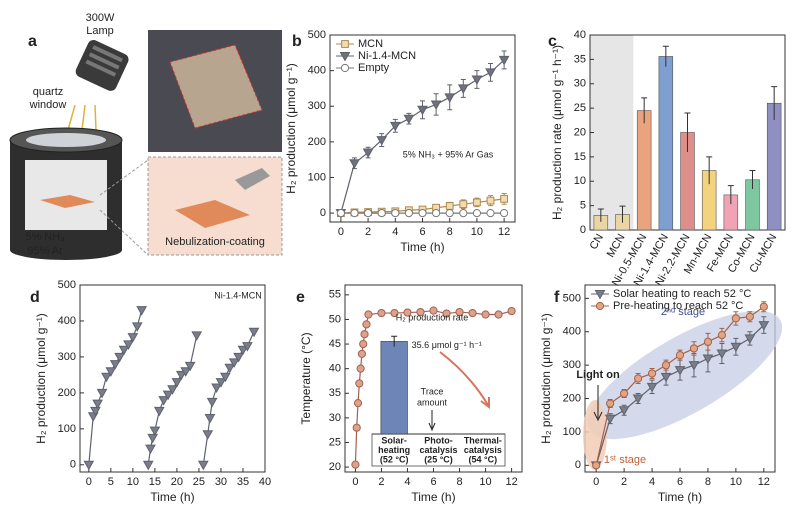 The image size is (799, 532). Describe the element at coordinates (774, 166) in the screenshot. I see `bar` at that location.